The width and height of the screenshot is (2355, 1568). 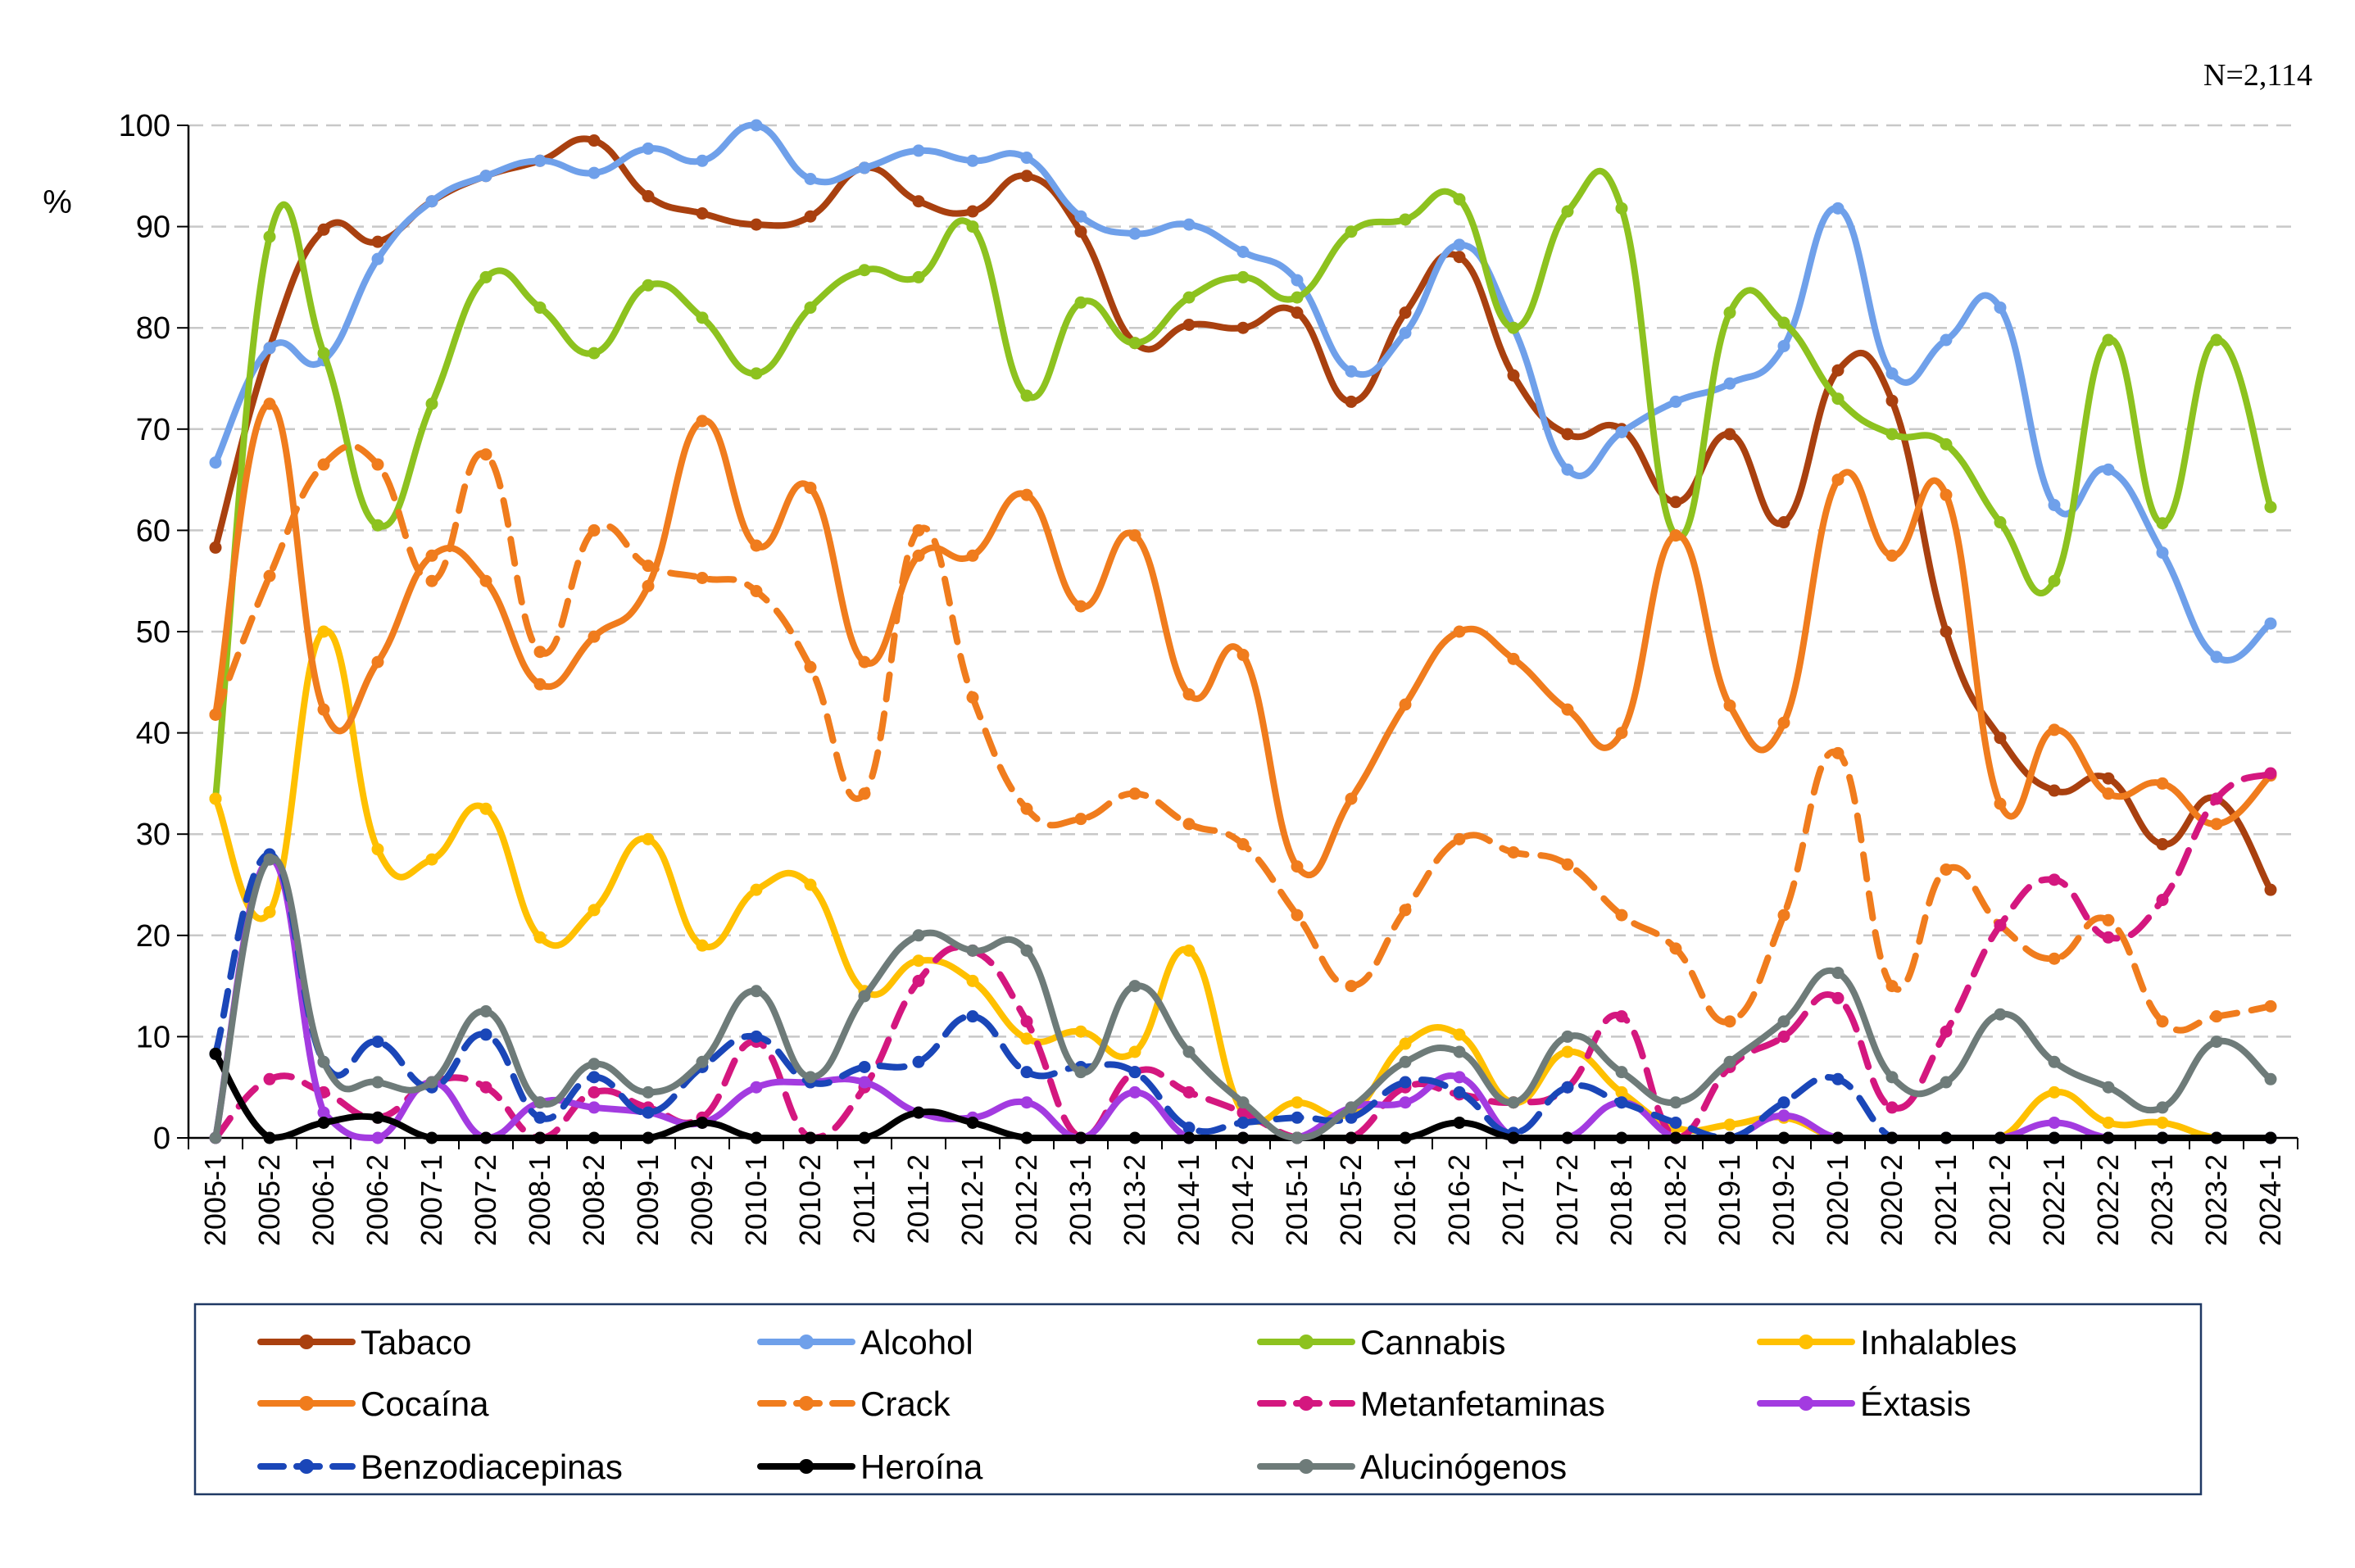 I want to click on x-tick-label: 2016-2, so click(x=1459, y=1200).